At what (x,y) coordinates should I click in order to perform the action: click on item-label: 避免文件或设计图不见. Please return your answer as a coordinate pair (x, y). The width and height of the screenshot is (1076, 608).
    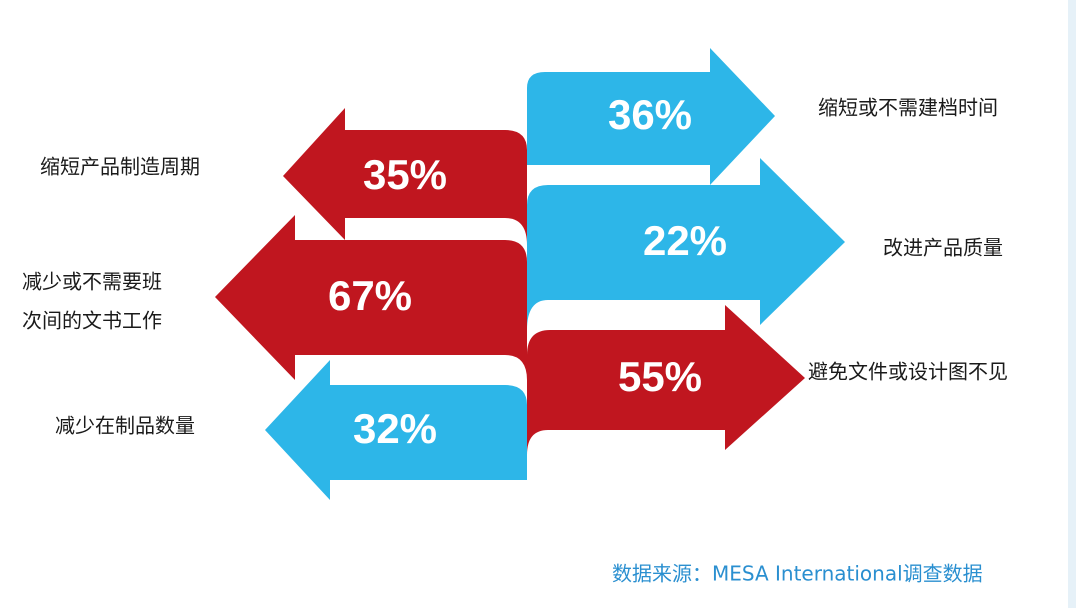
    Looking at the image, I should click on (908, 372).